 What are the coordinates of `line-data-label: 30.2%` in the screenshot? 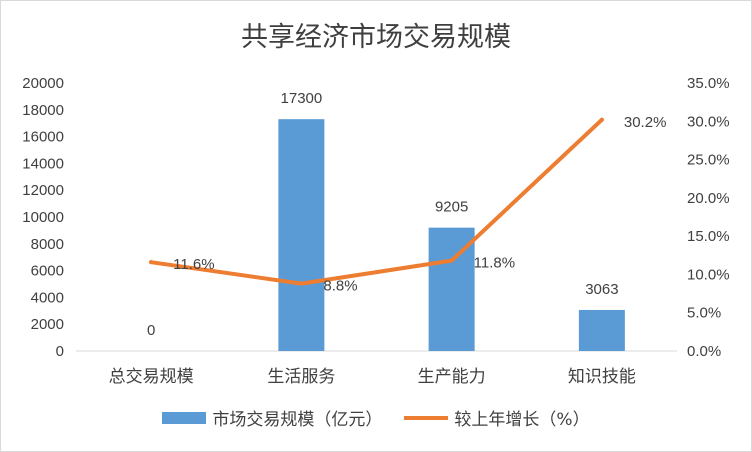 It's located at (645, 122).